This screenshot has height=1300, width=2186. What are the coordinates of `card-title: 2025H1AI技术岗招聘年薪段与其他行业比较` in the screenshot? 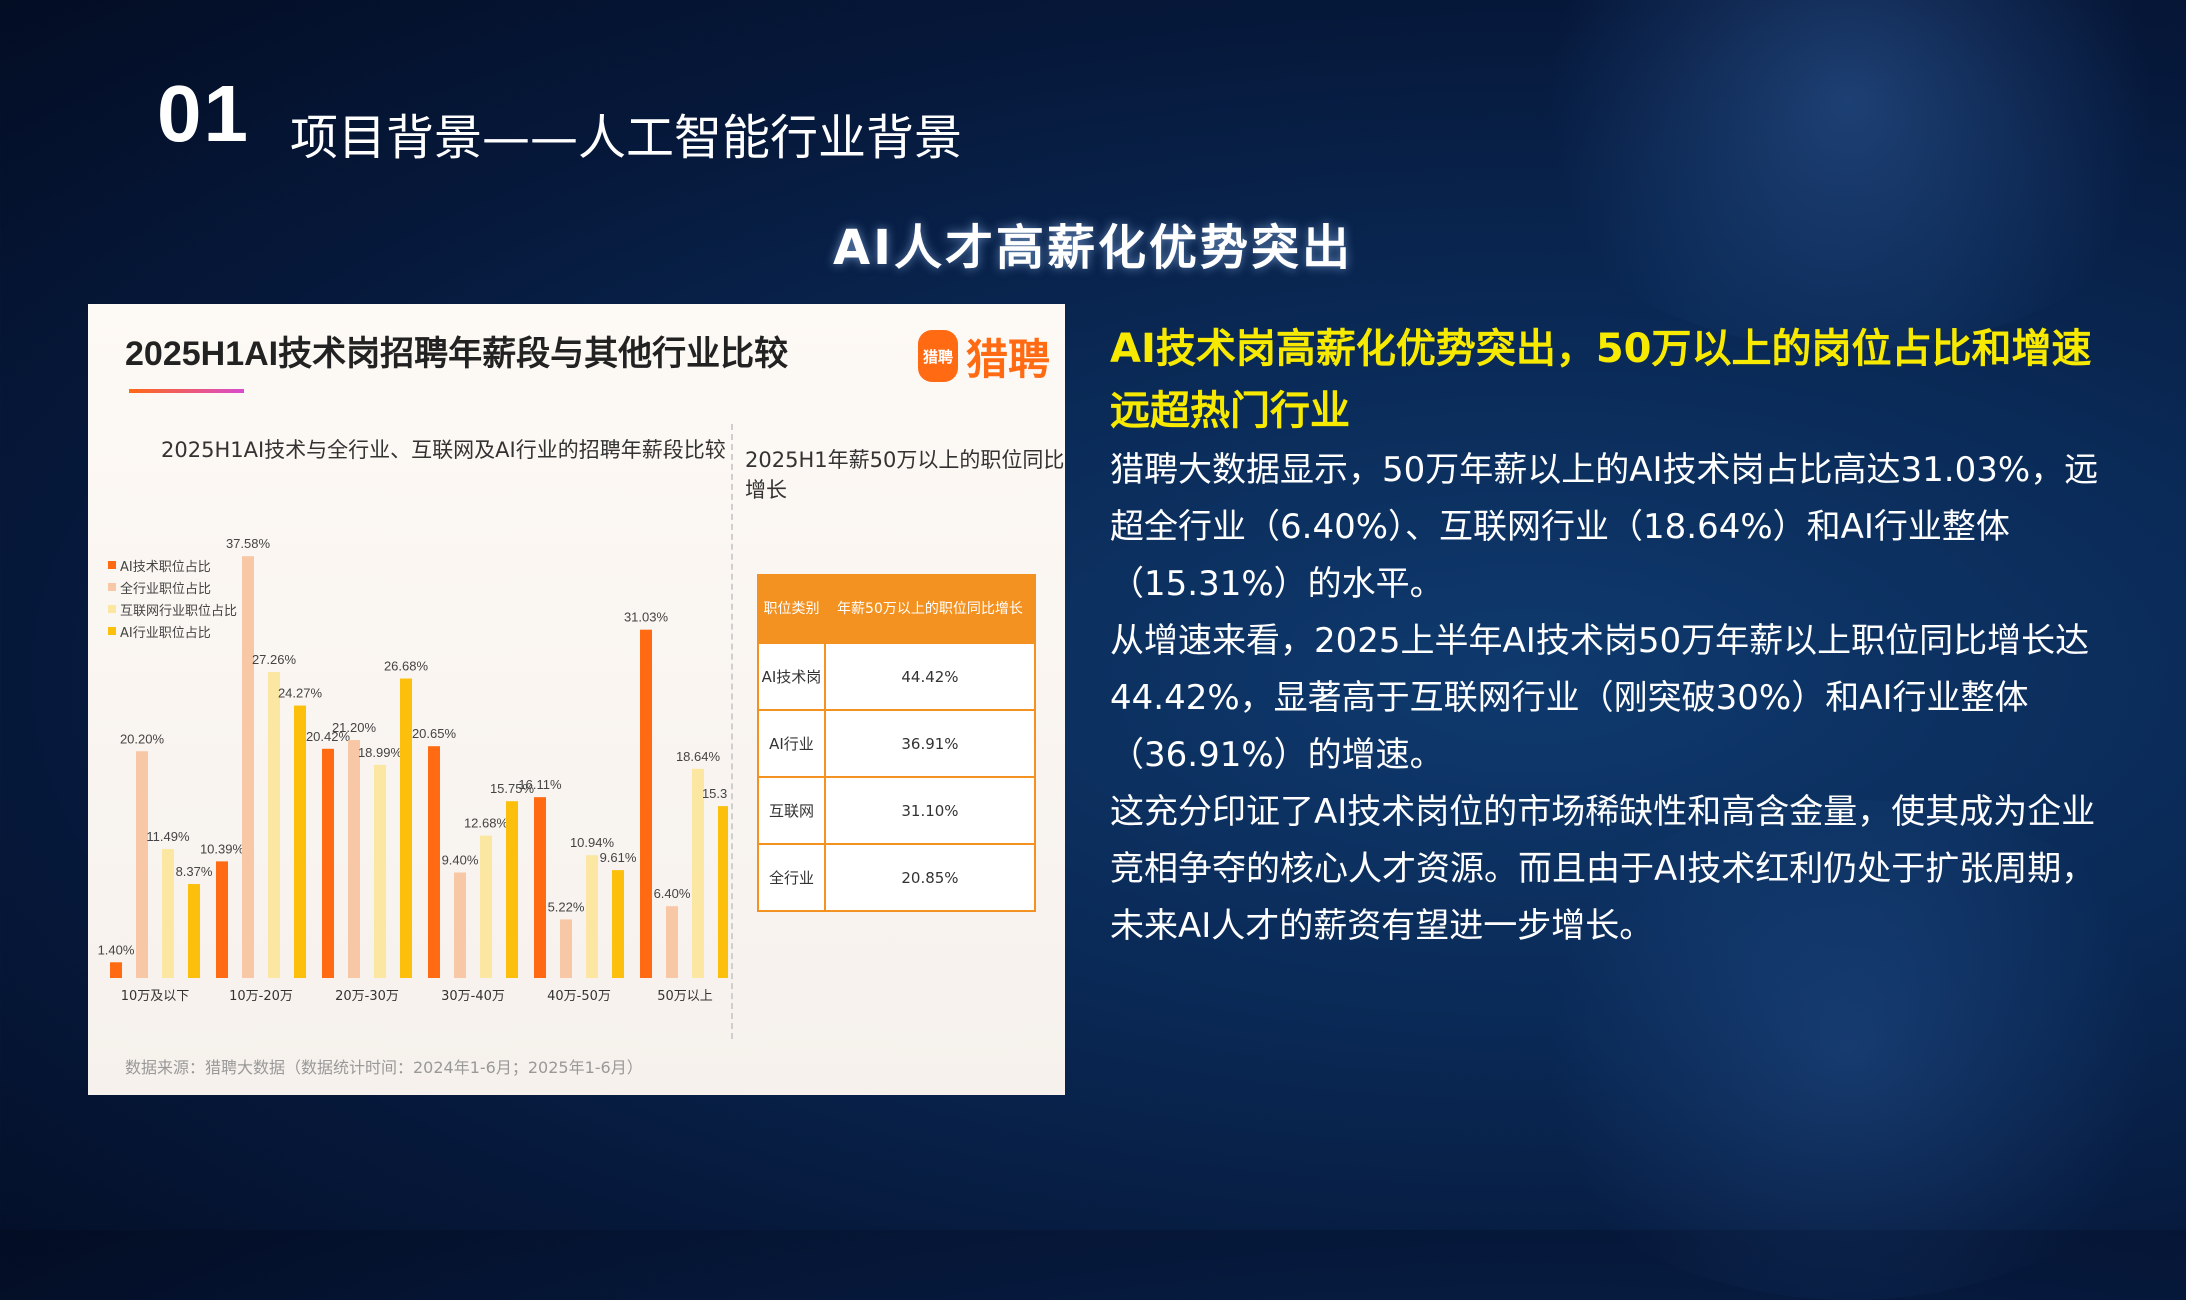 It's located at (457, 354).